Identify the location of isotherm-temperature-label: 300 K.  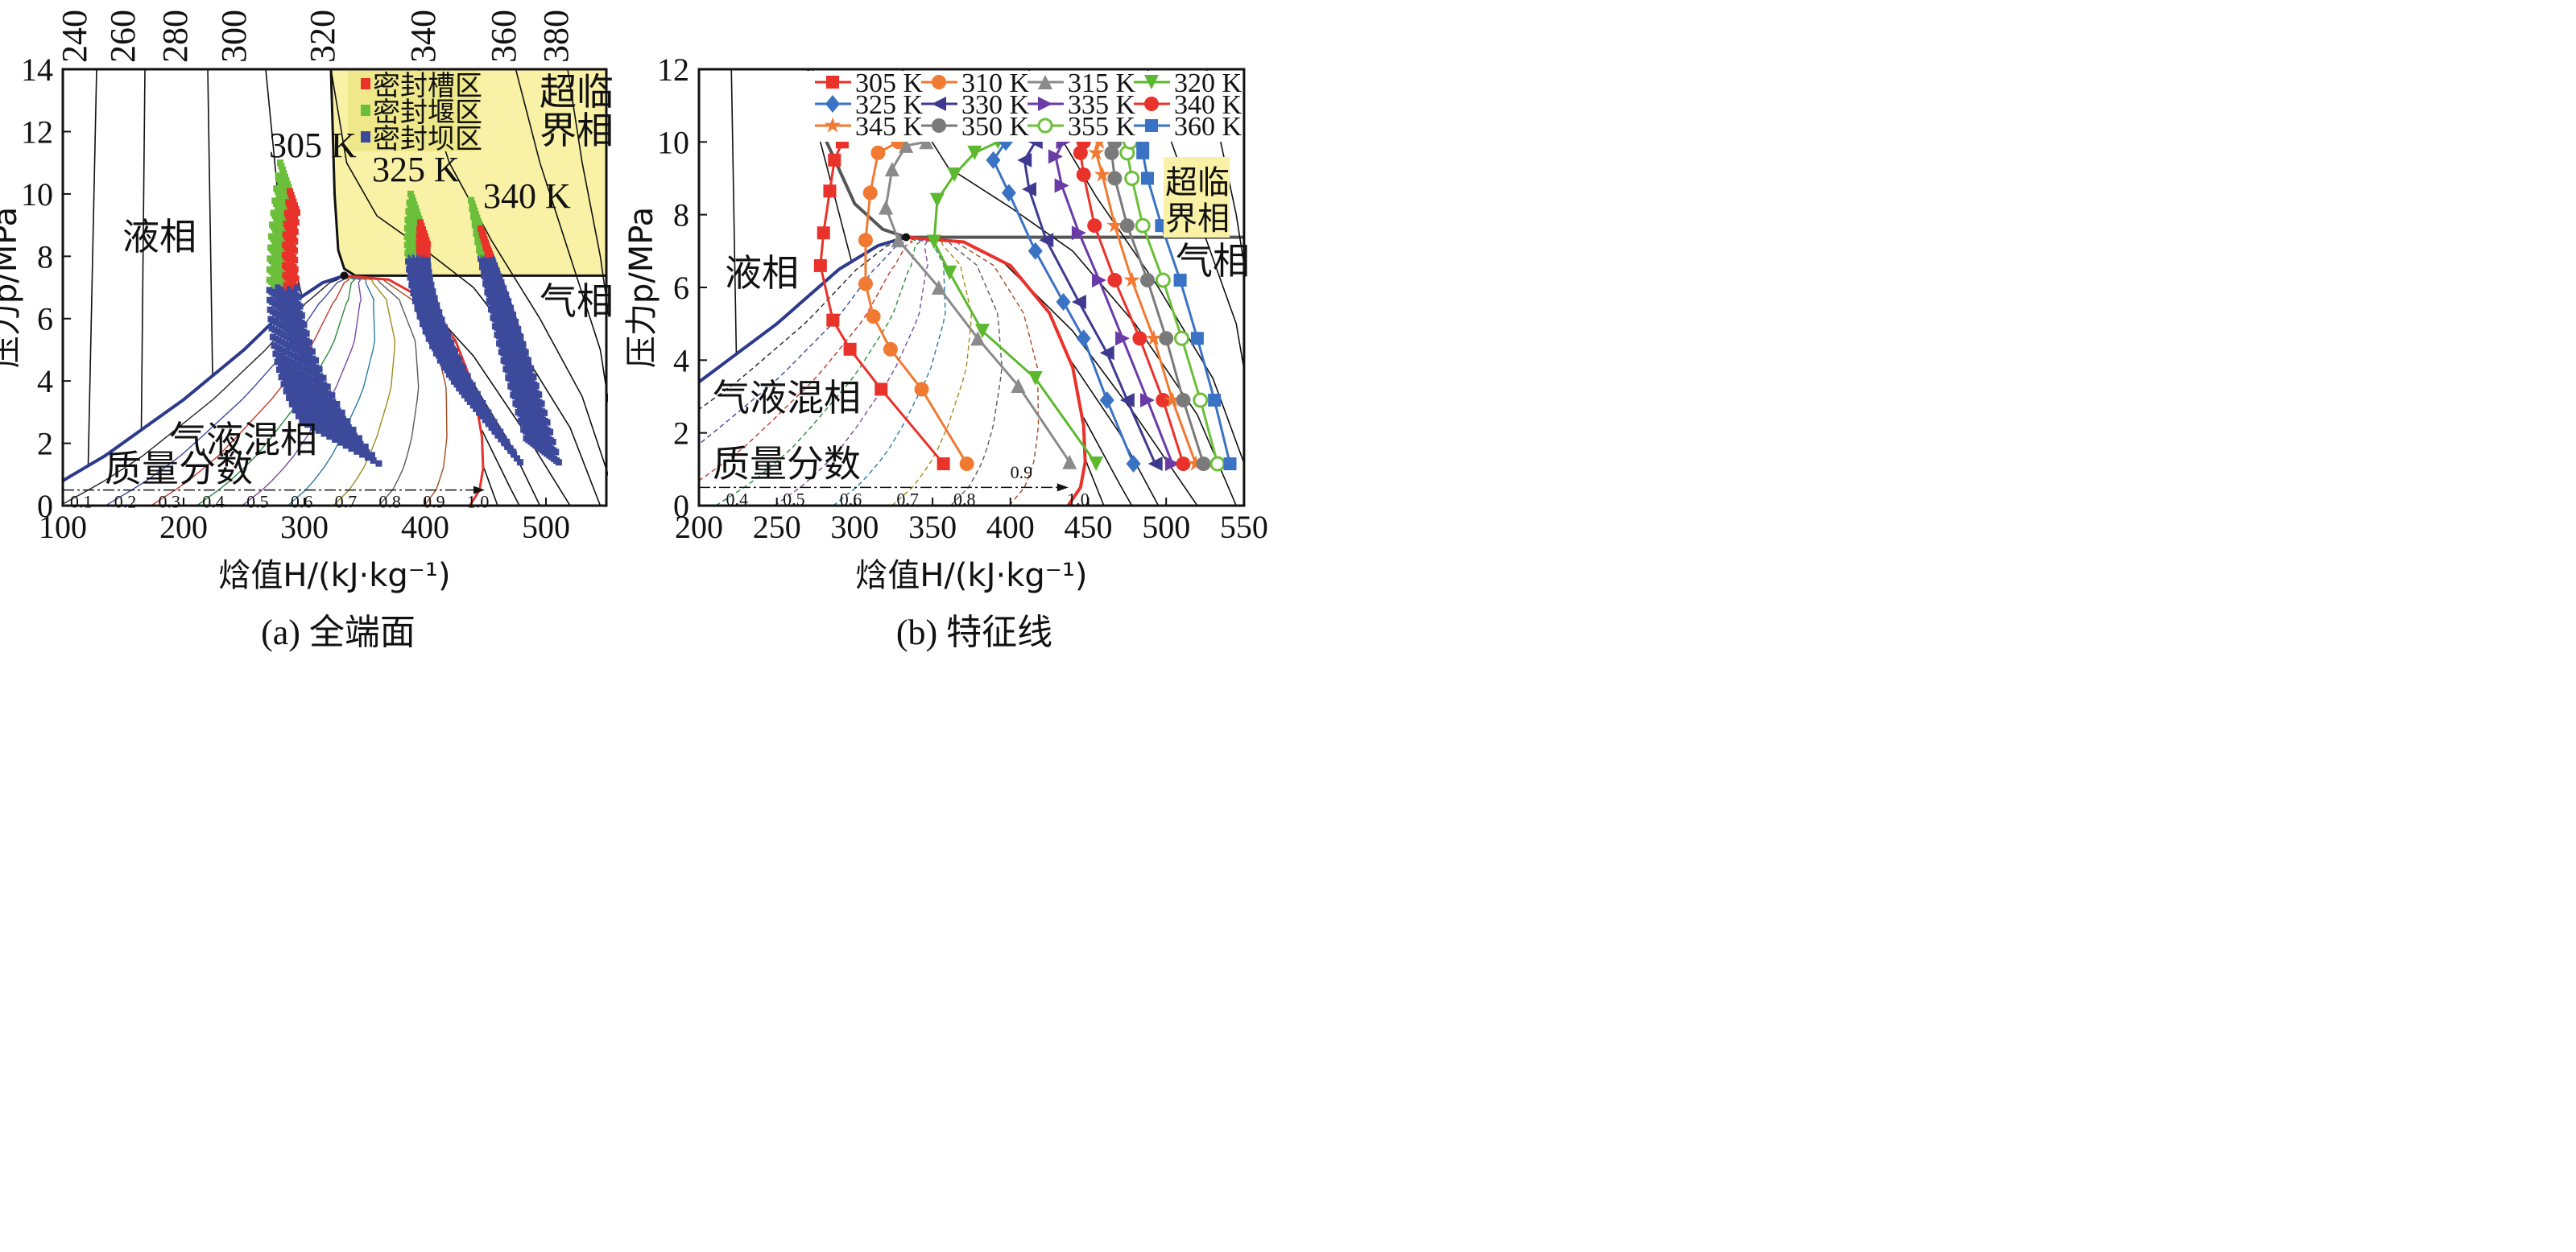
(234, 31).